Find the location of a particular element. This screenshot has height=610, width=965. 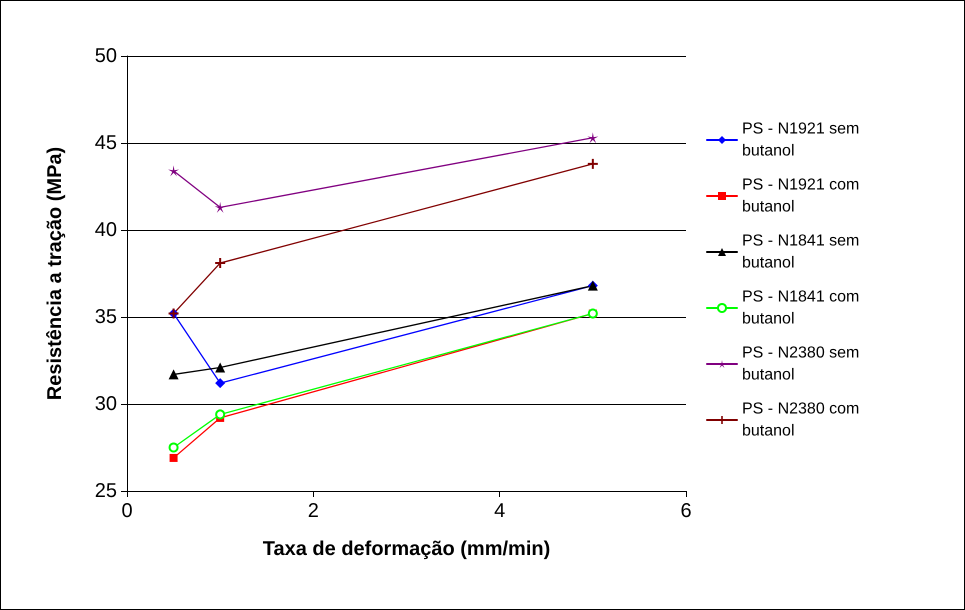

legend-label: PS - N1921 com butanol is located at coordinates (803, 196).